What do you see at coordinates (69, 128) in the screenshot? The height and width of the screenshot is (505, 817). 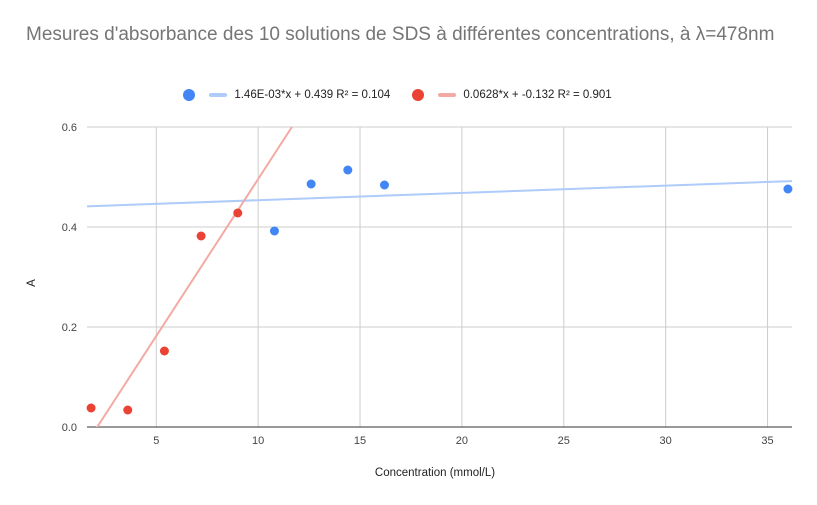 I see `y-tick-label: 0.6` at bounding box center [69, 128].